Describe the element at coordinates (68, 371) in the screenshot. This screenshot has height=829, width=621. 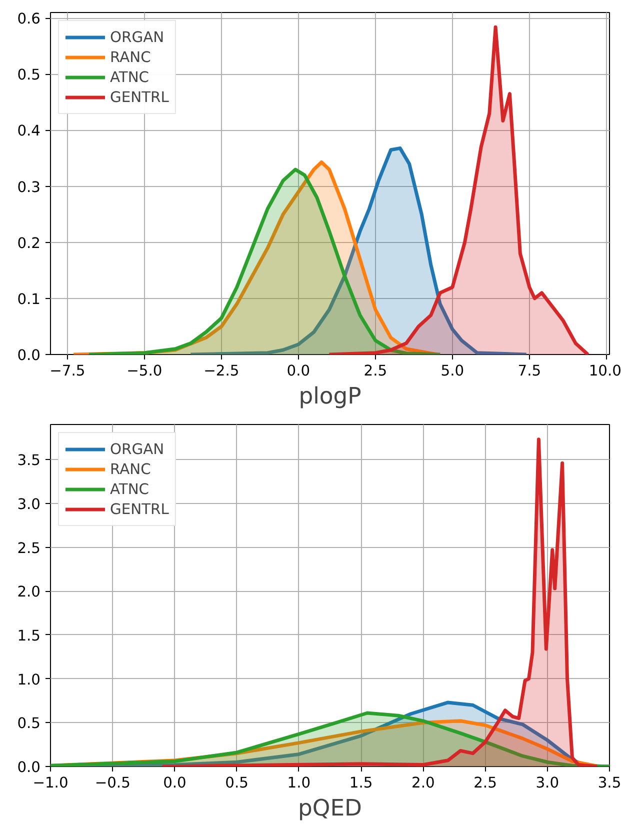
I see `x-tick-label: −7.5` at that location.